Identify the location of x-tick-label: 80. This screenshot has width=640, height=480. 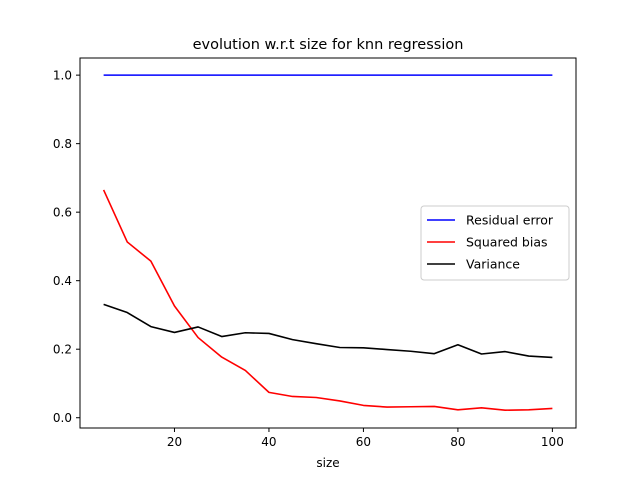
(457, 442).